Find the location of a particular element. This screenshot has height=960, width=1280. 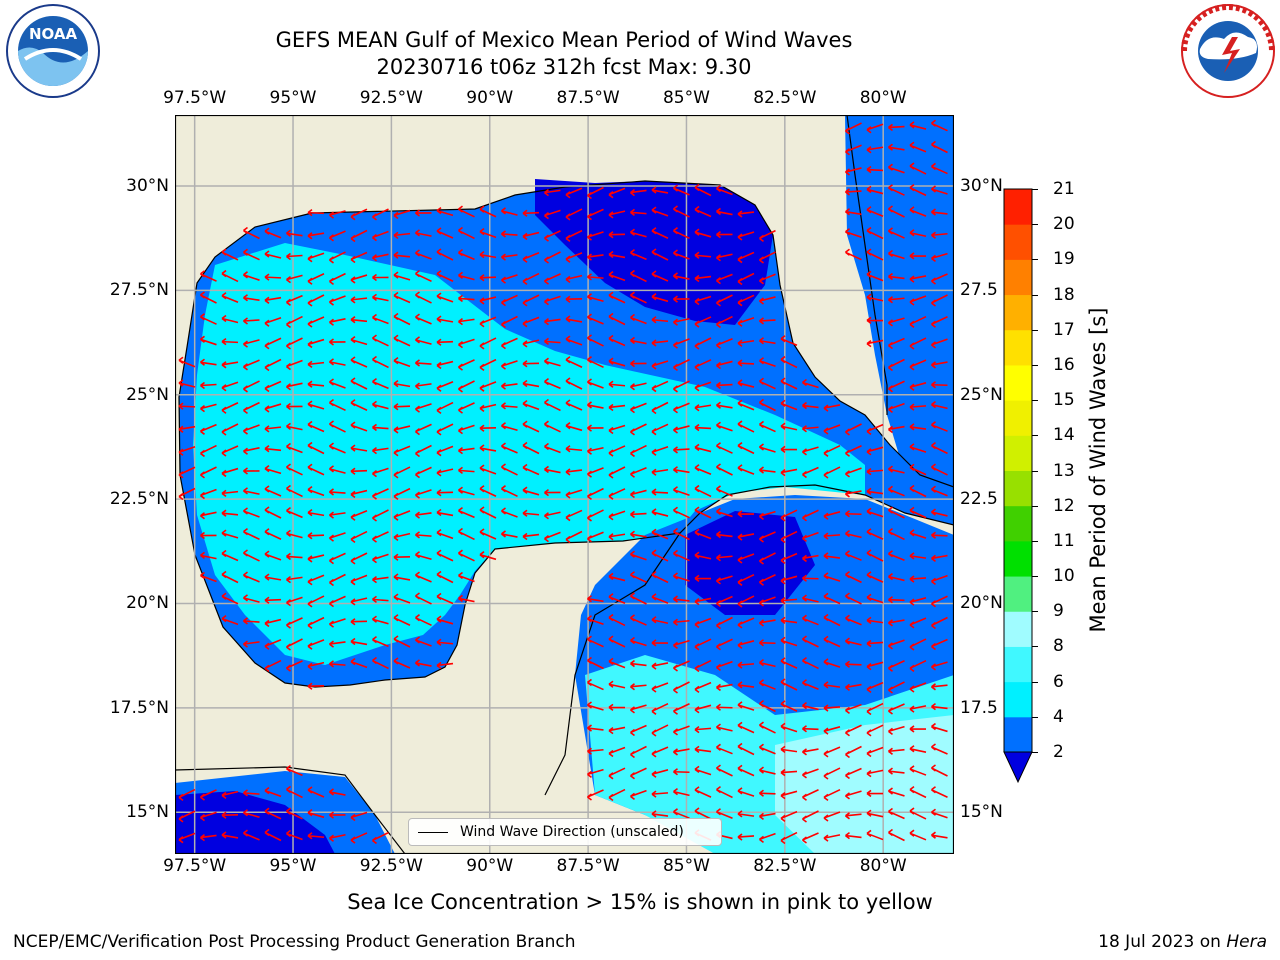

colorbar-tick-label: 21 is located at coordinates (1064, 189).